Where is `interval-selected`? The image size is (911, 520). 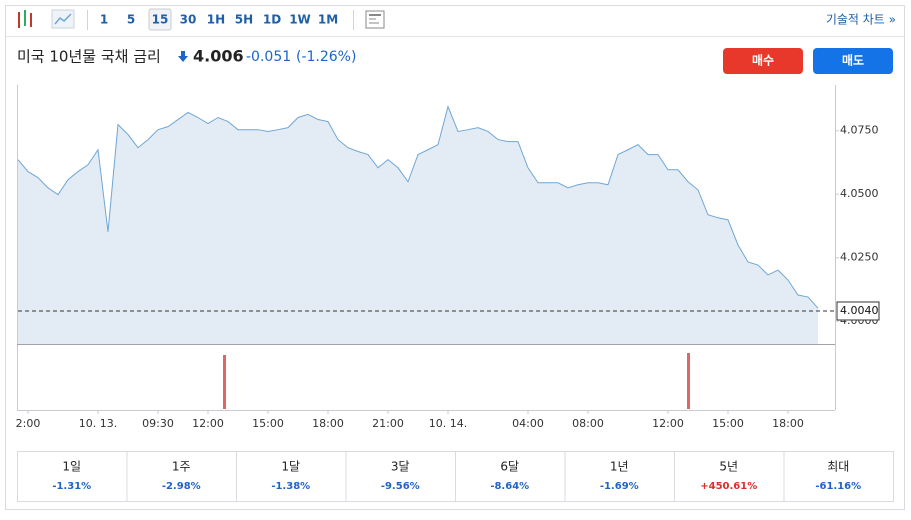 interval-selected is located at coordinates (160, 19).